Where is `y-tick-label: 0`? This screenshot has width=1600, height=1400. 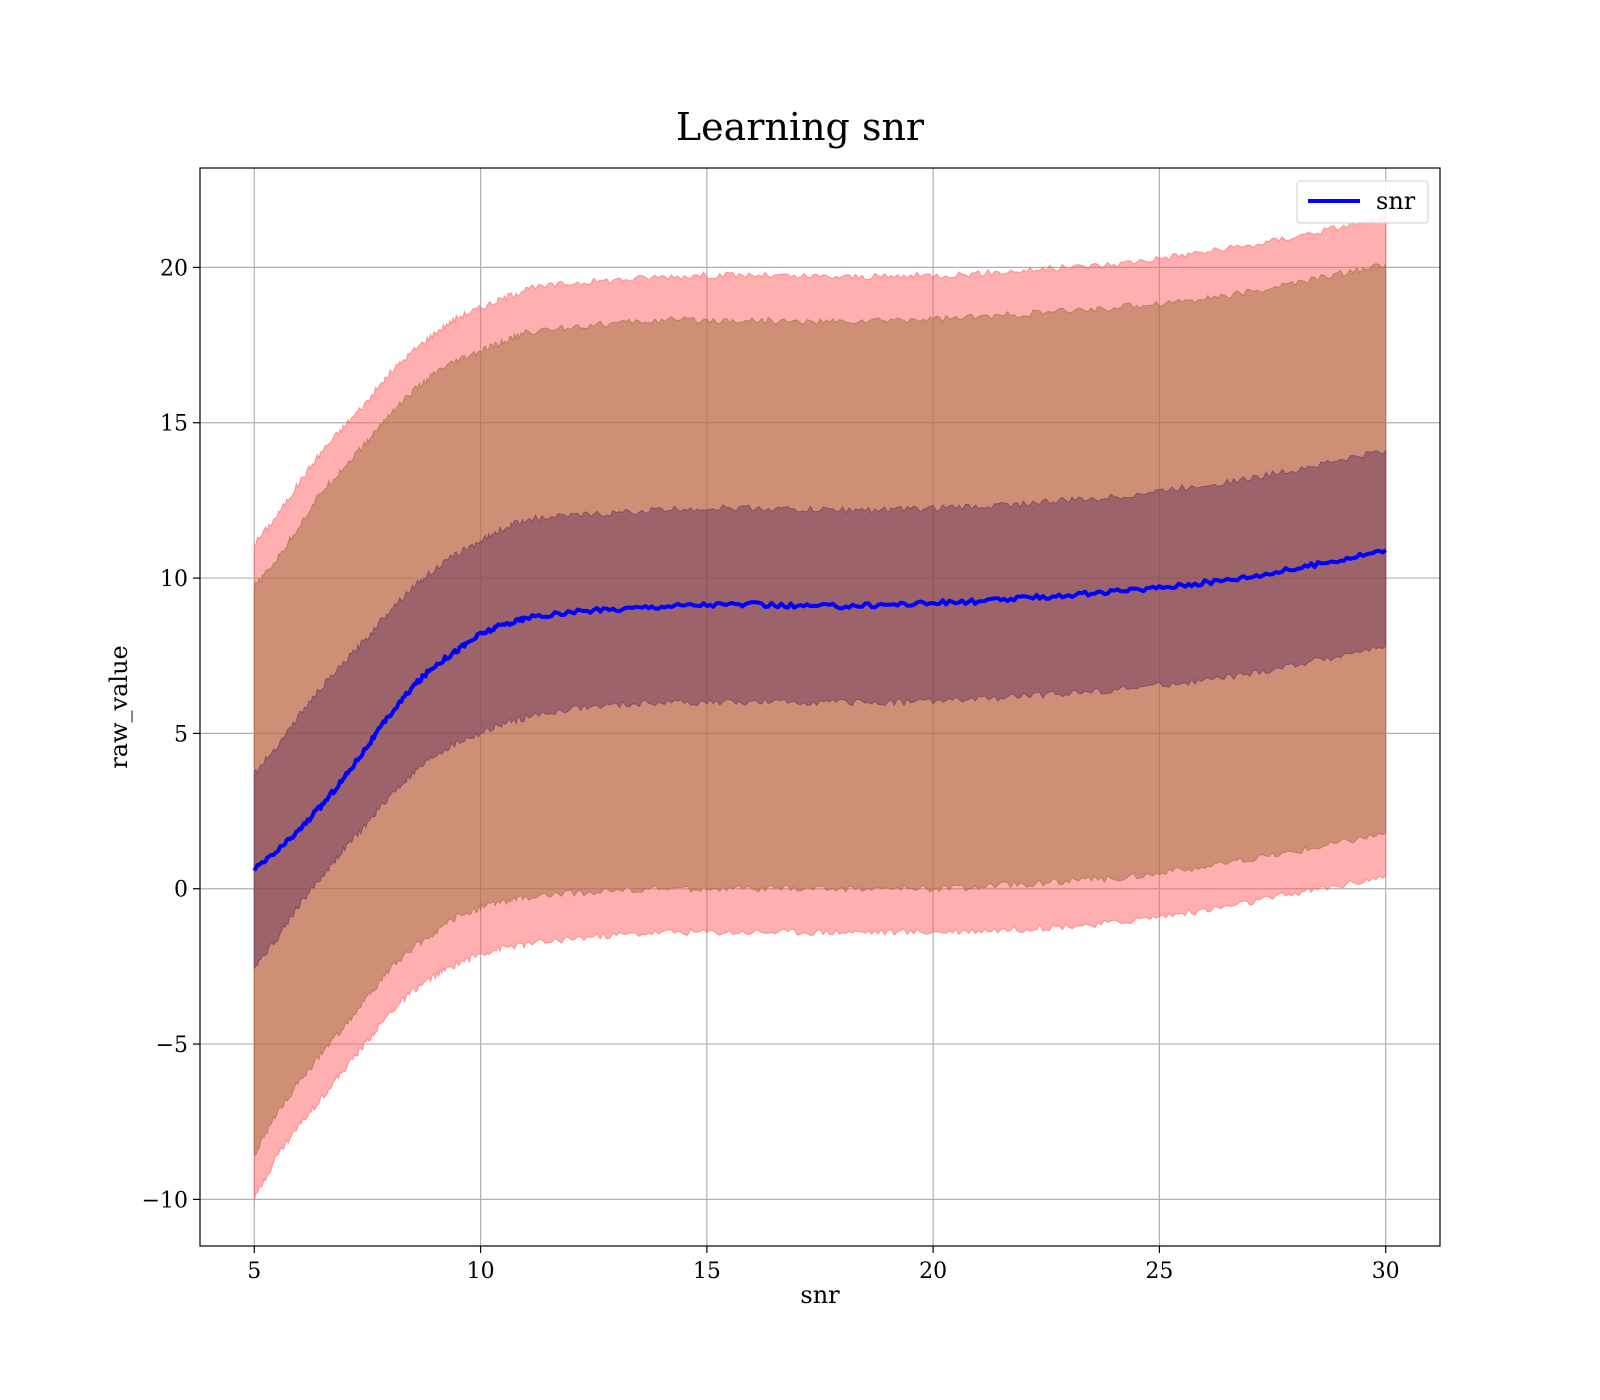
y-tick-label: 0 is located at coordinates (181, 890).